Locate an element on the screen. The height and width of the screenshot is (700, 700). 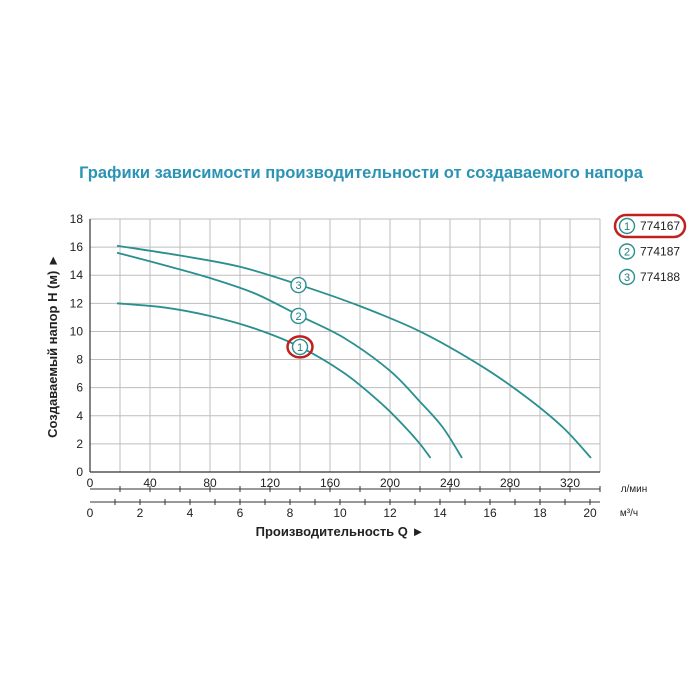
x-tick-label-primary: 0 is located at coordinates (90, 483).